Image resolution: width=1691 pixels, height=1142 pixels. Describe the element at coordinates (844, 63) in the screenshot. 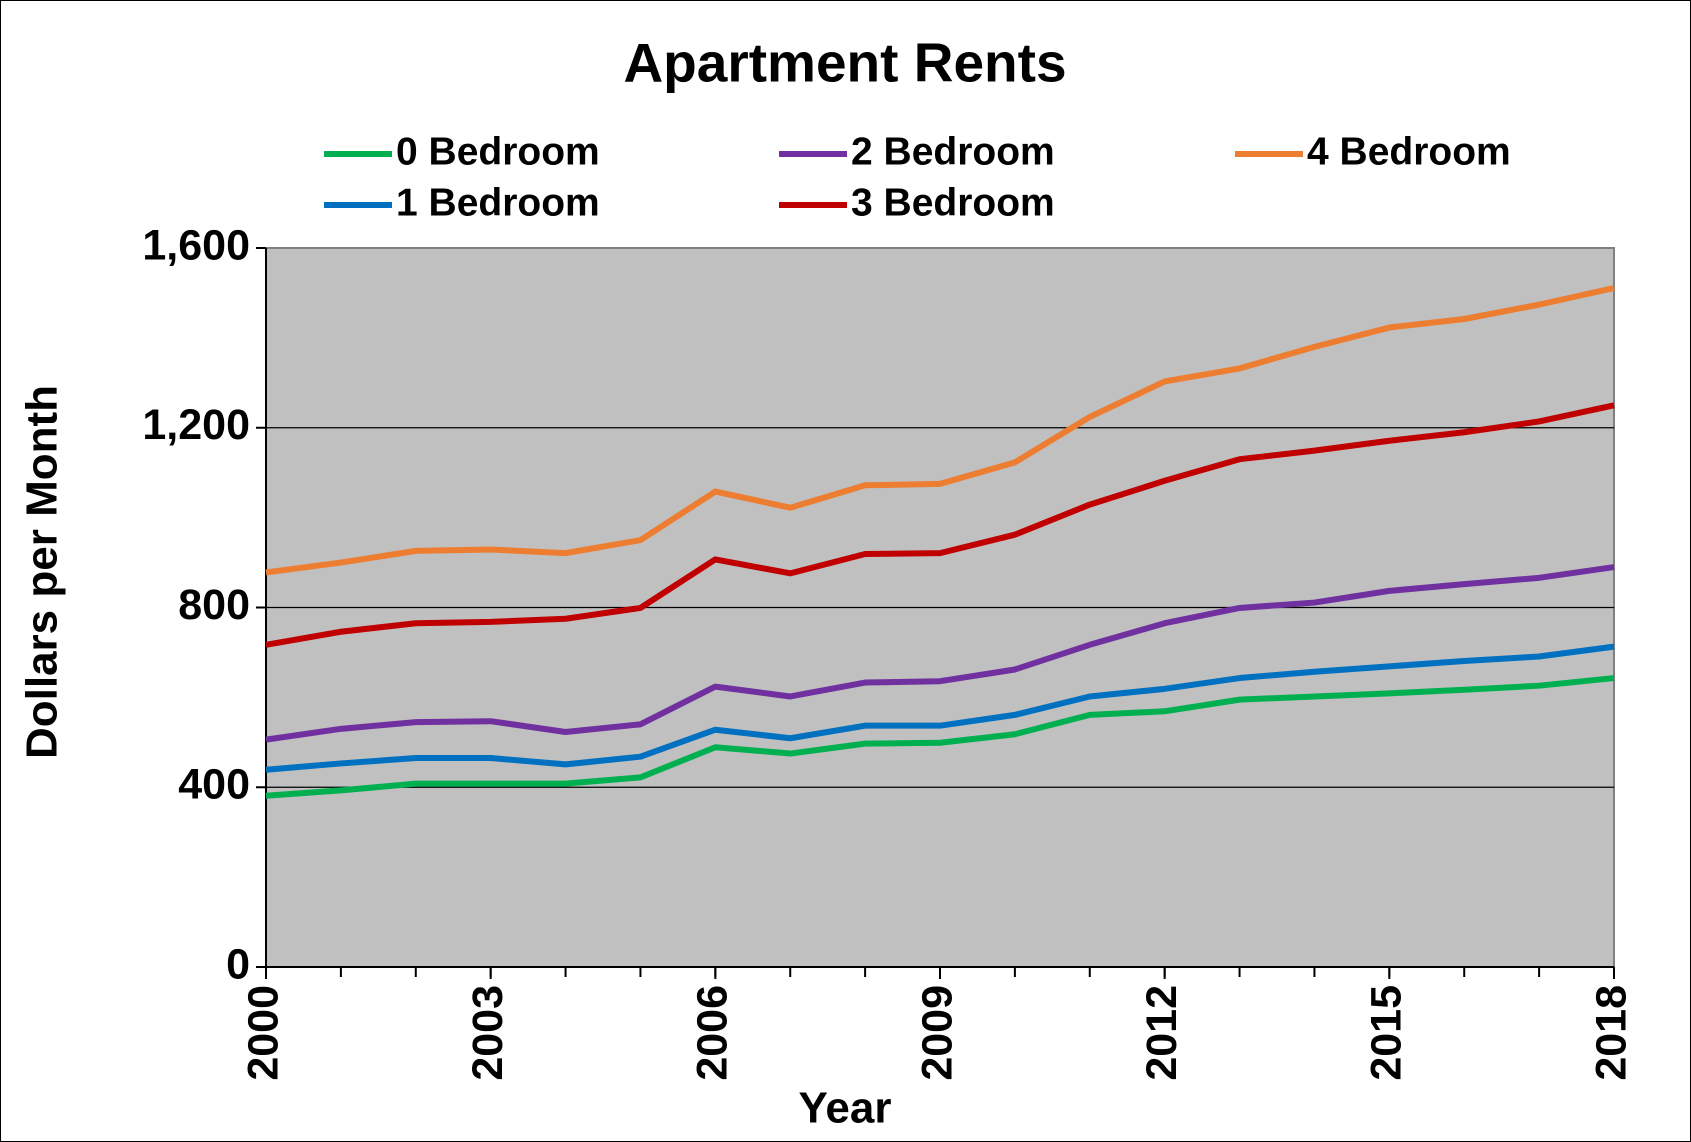

I see `chart-title: Apartment Rents` at that location.